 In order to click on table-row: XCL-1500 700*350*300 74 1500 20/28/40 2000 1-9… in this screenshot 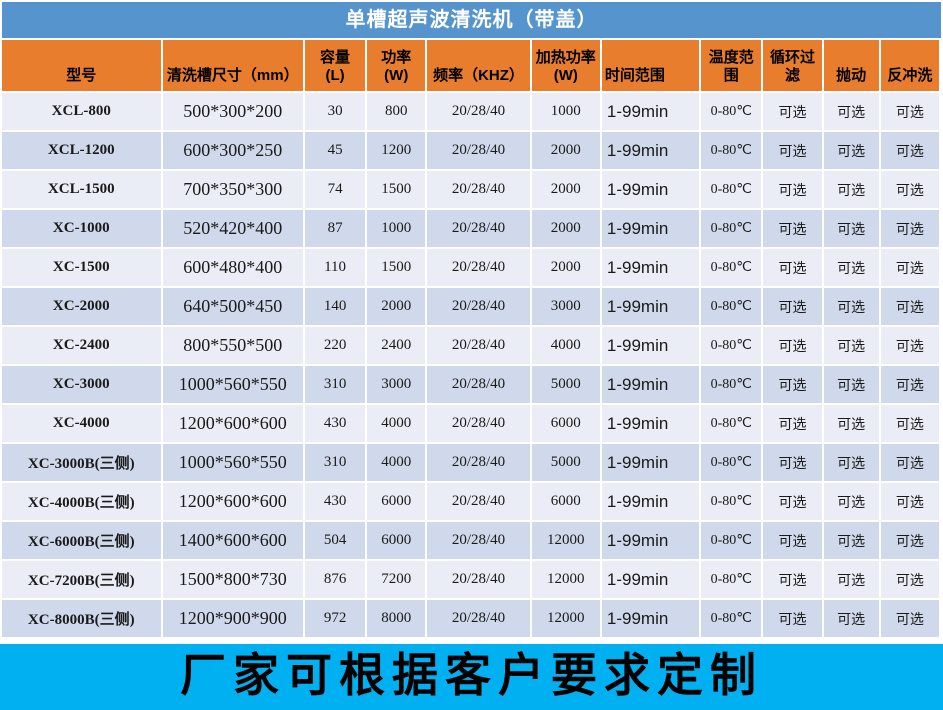, I will do `click(470, 189)`.